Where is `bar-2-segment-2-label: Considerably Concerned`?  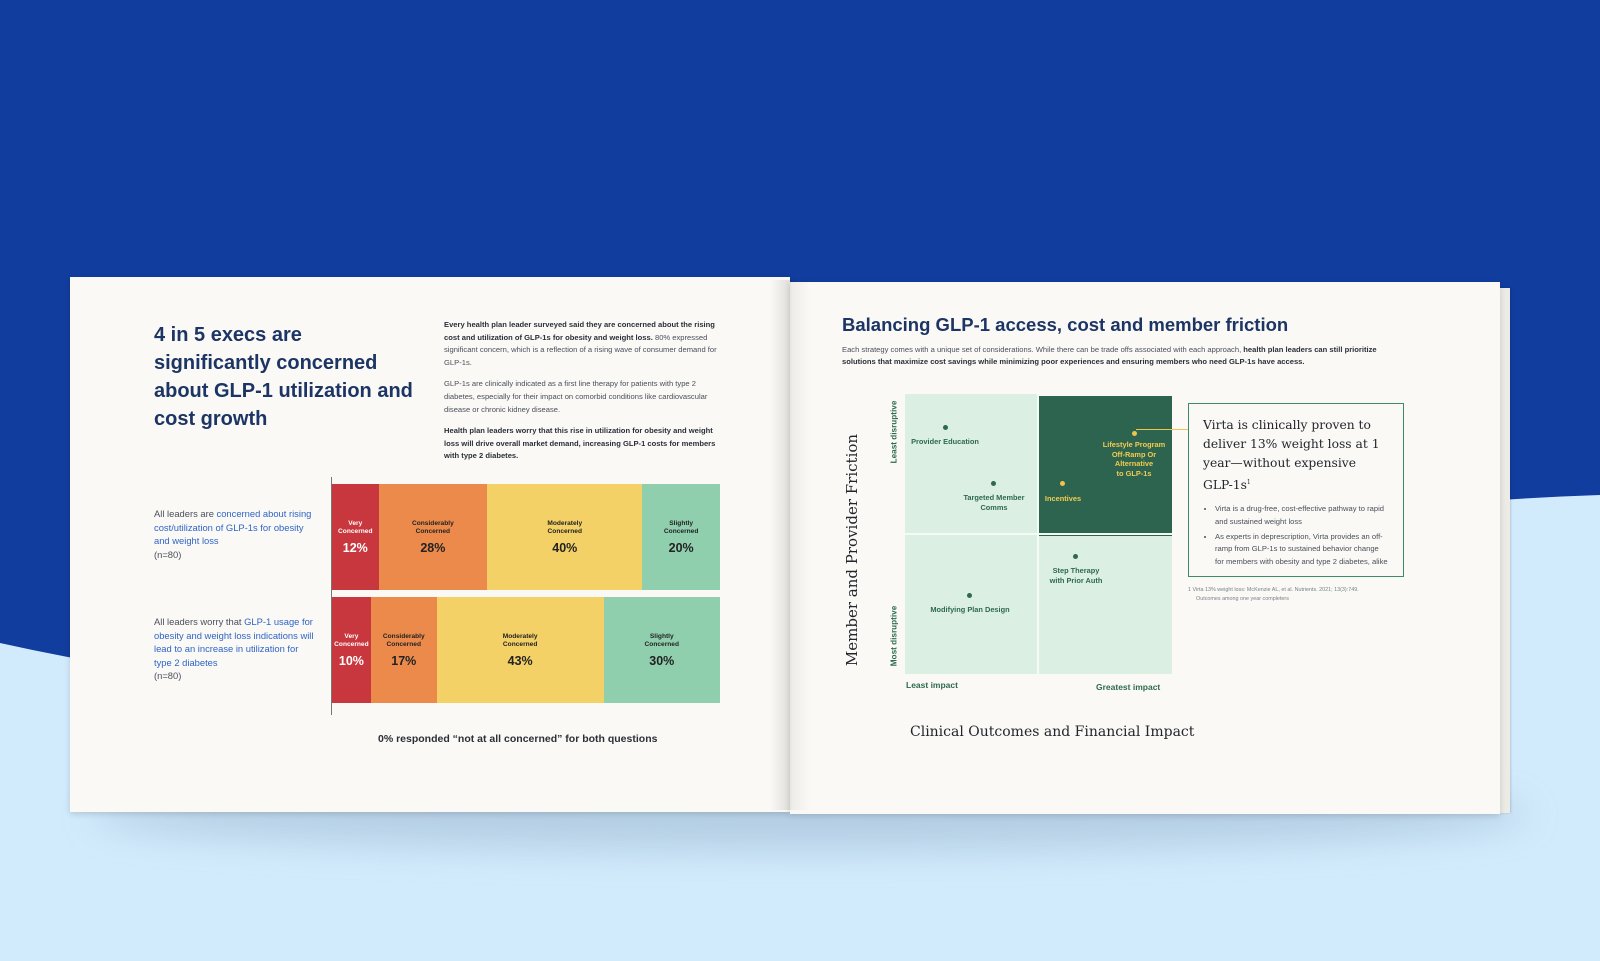 bar-2-segment-2-label: Considerably Concerned is located at coordinates (403, 640).